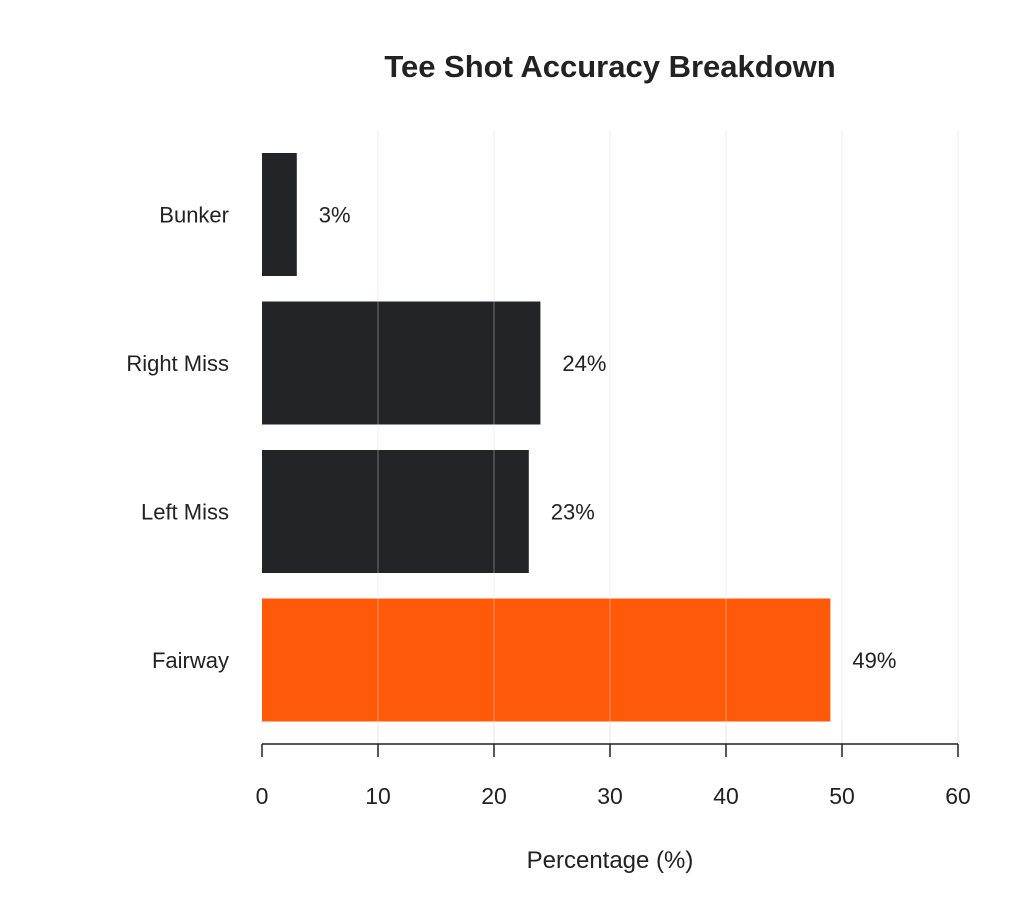 This screenshot has height=908, width=1024. Describe the element at coordinates (335, 215) in the screenshot. I see `data-label: 3%` at that location.